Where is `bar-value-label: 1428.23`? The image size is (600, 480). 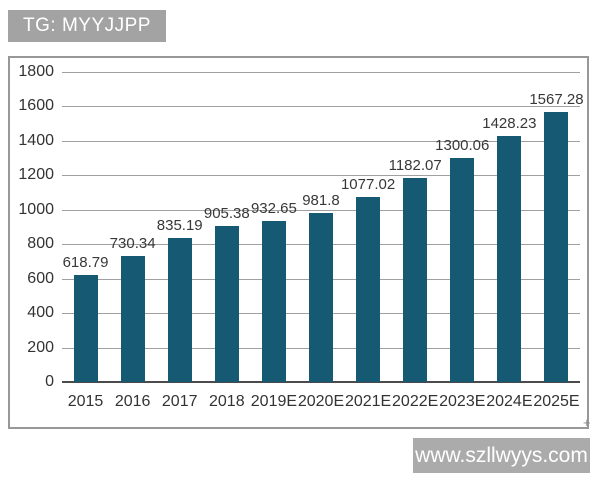
bar-value-label: 1428.23 is located at coordinates (509, 124).